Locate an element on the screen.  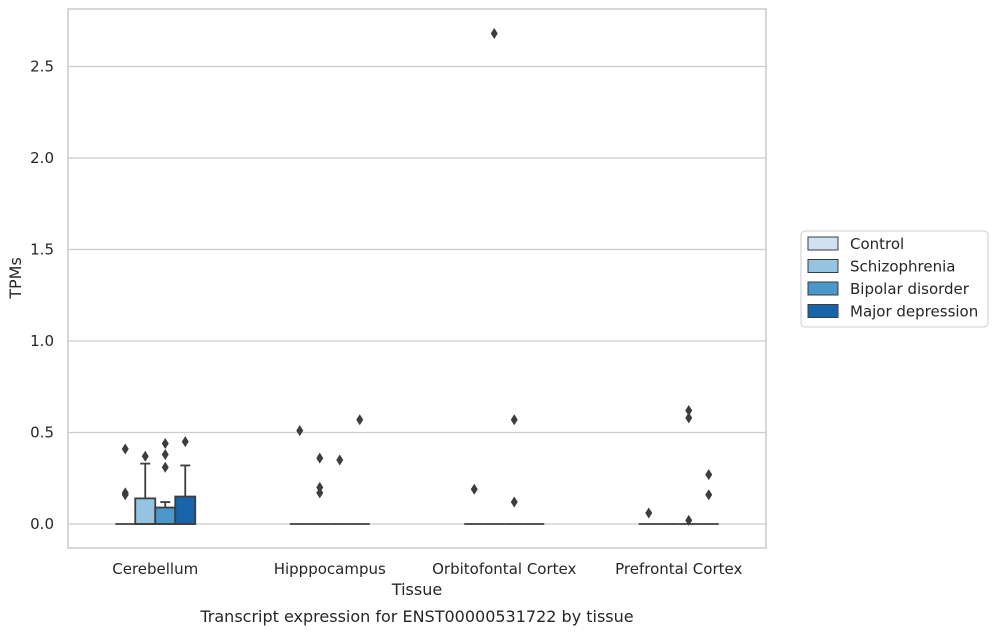
legend-label: Schizophrenia is located at coordinates (902, 267).